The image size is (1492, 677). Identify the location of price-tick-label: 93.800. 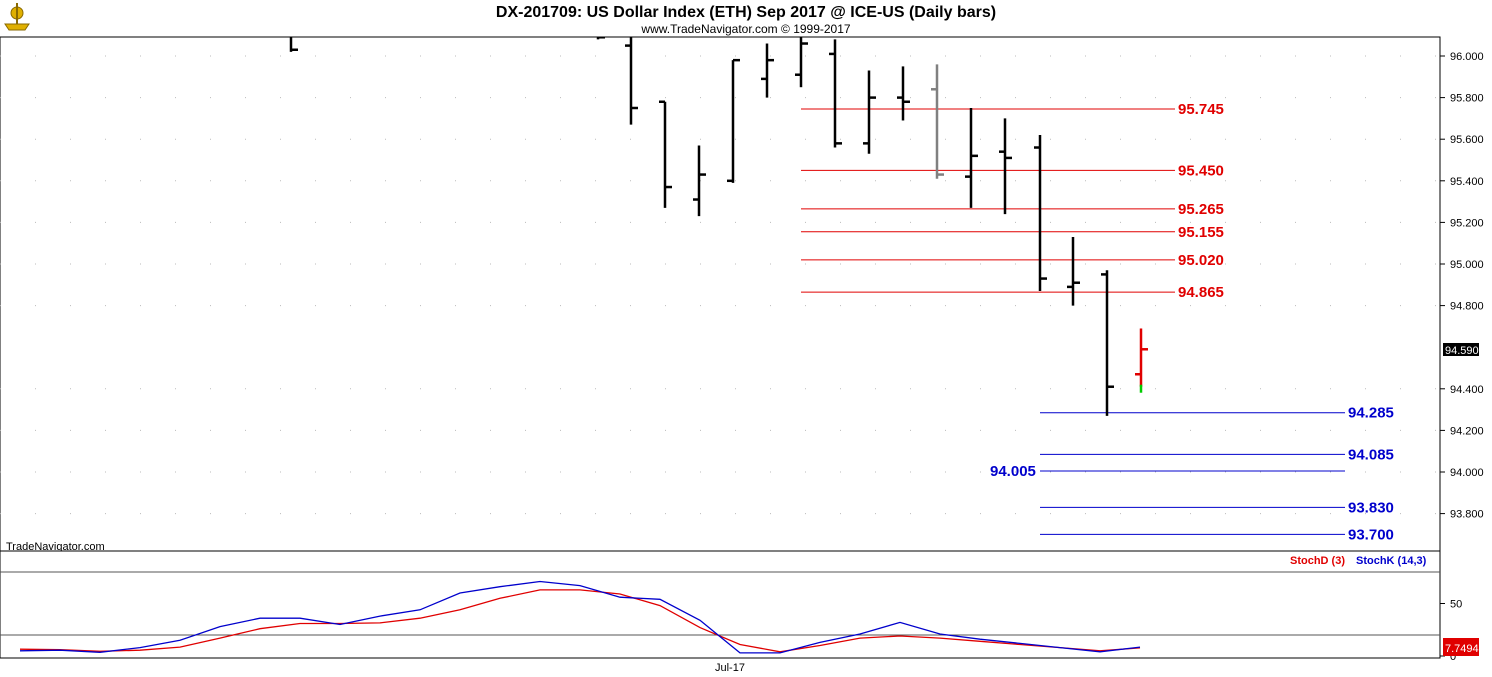
(1467, 515).